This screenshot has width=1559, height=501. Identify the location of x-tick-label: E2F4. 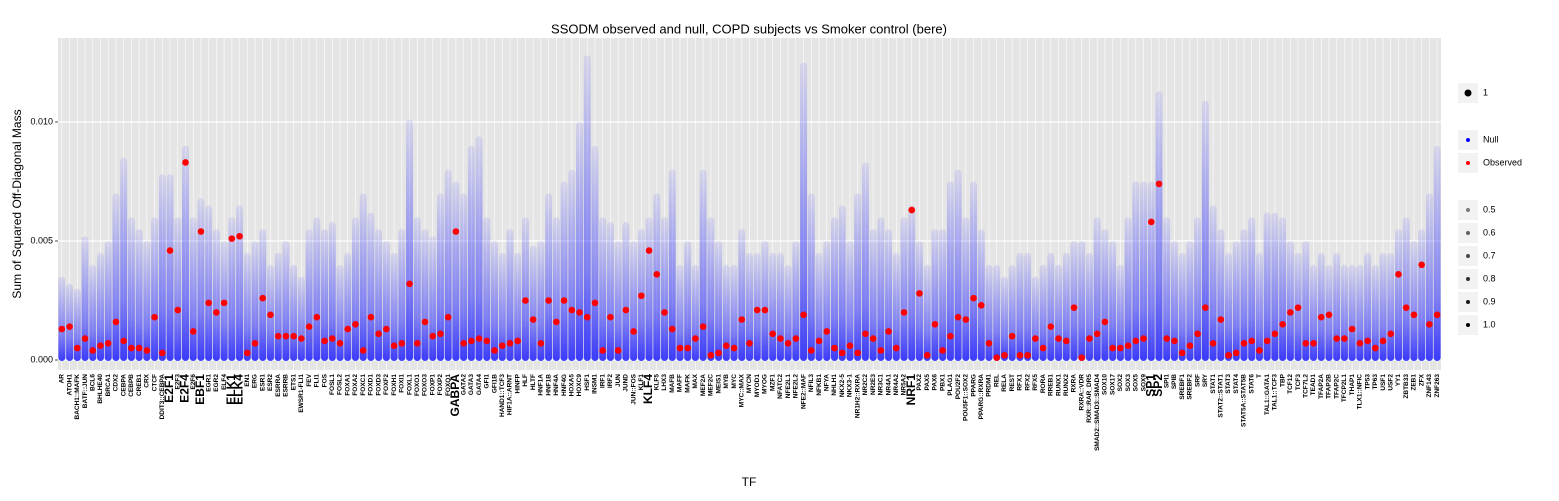
(185, 388).